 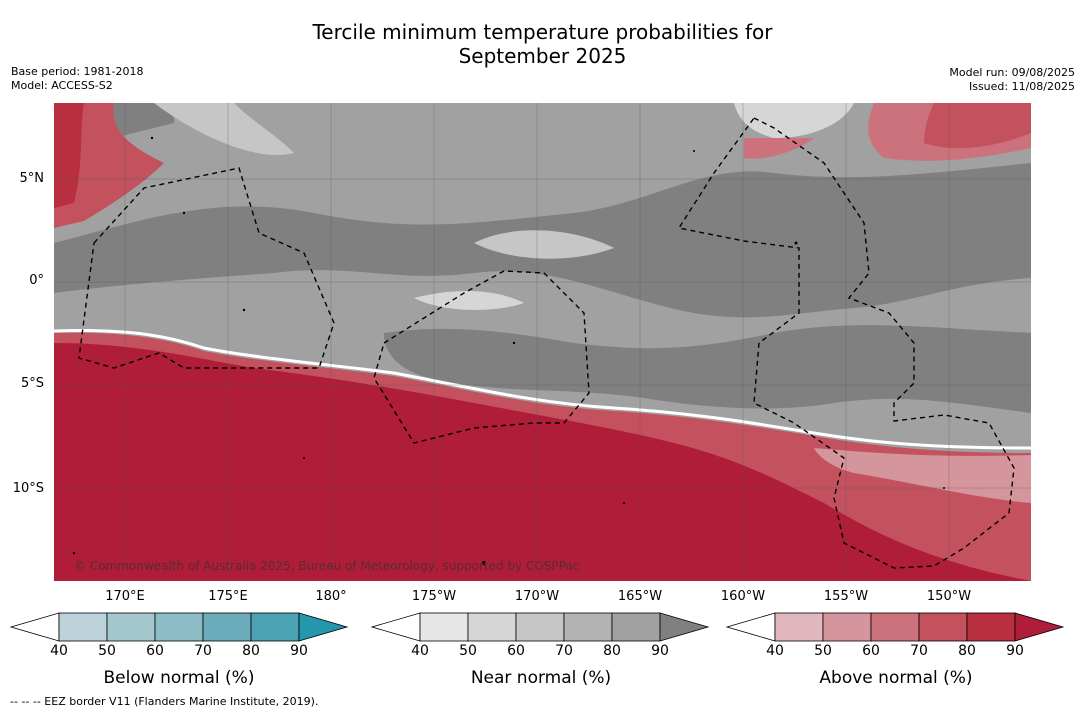 What do you see at coordinates (28, 488) in the screenshot?
I see `lat-label-10s: 10°S` at bounding box center [28, 488].